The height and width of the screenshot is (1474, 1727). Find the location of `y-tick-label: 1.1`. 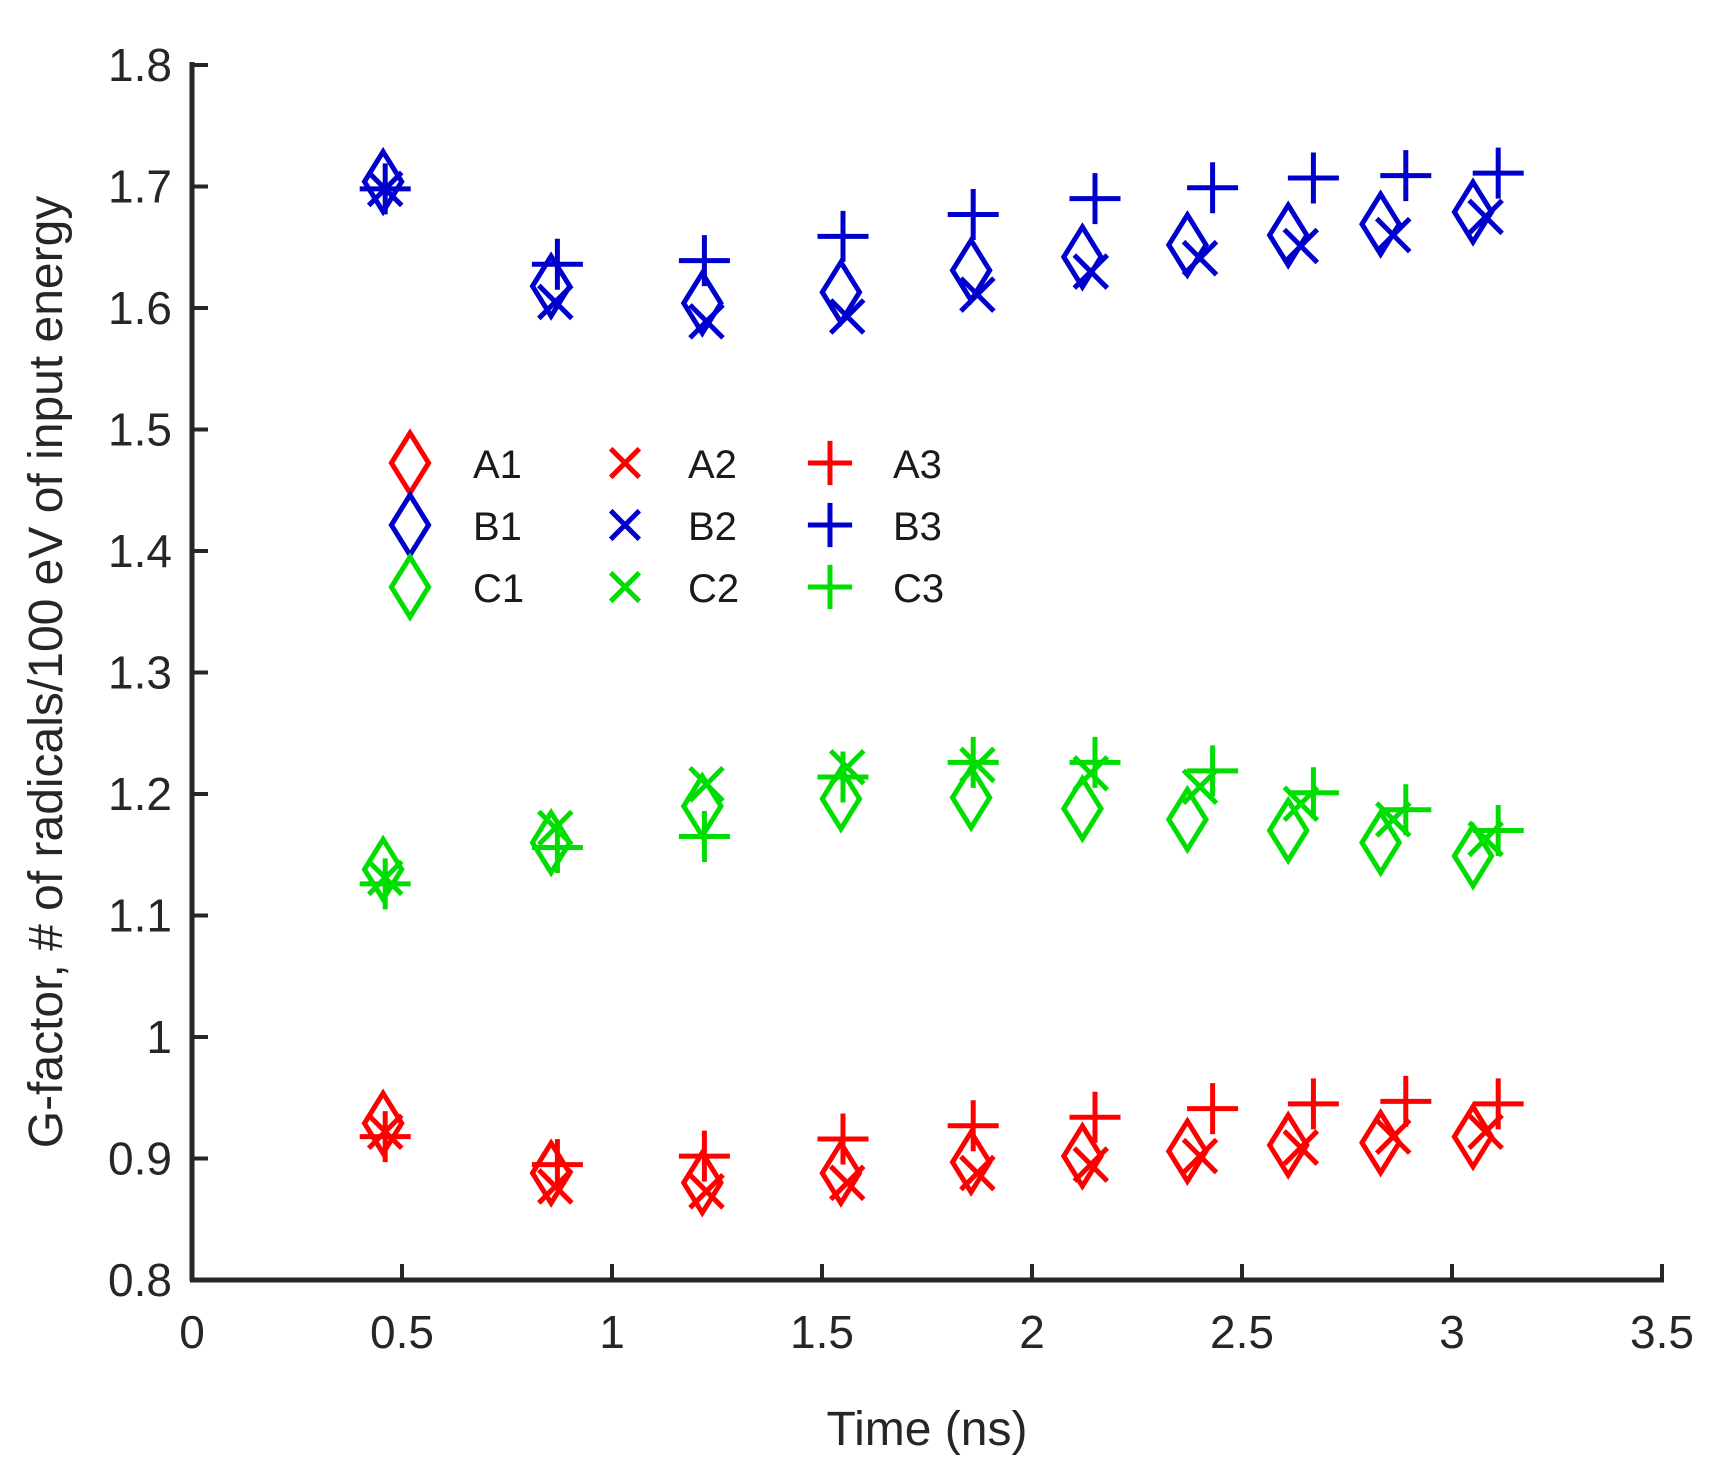

y-tick-label: 1.1 is located at coordinates (140, 916).